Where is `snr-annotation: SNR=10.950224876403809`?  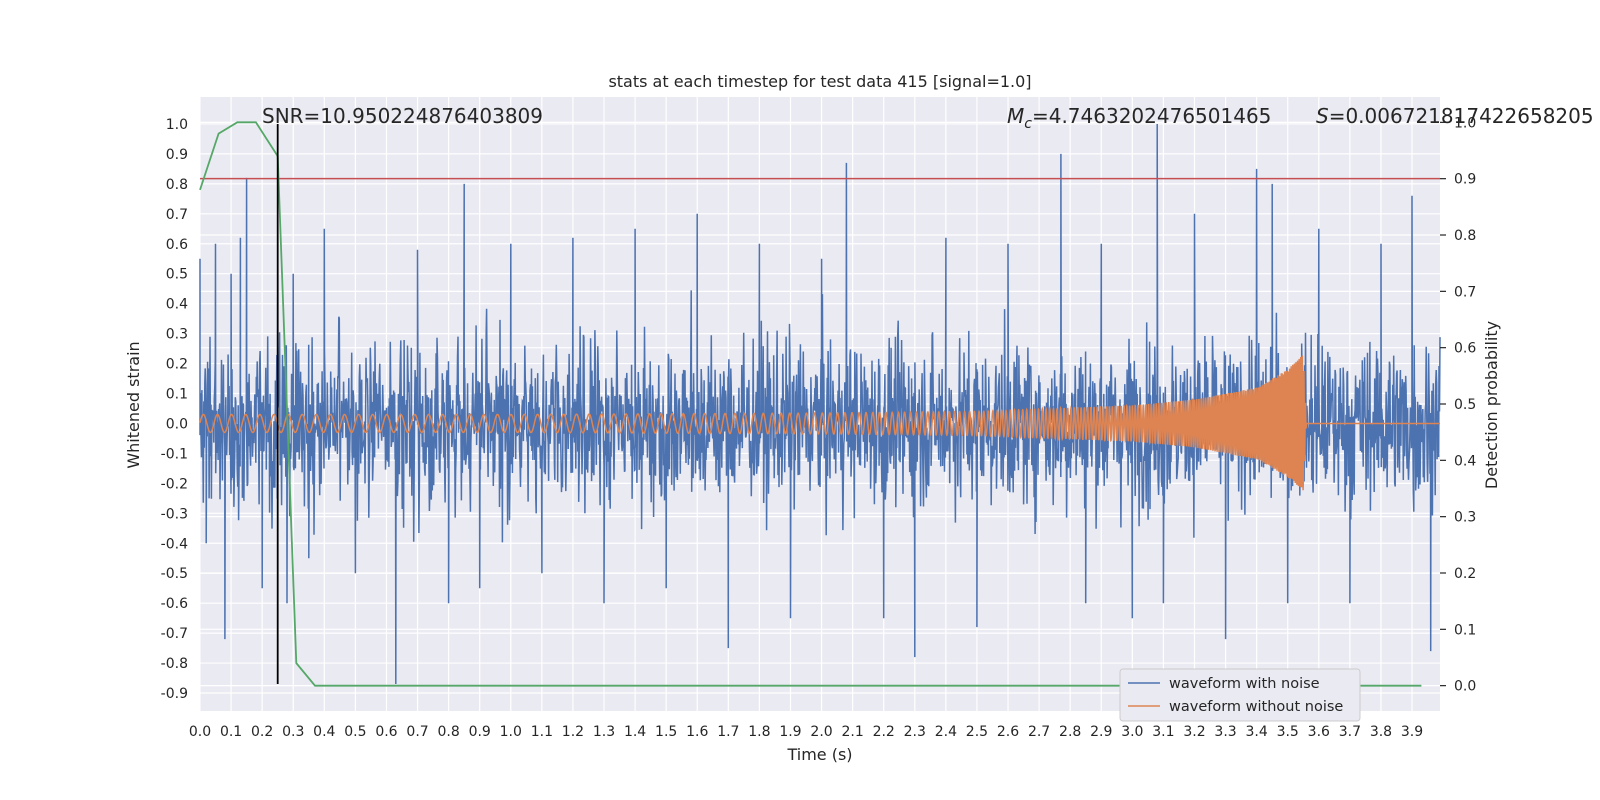 snr-annotation: SNR=10.950224876403809 is located at coordinates (402, 116).